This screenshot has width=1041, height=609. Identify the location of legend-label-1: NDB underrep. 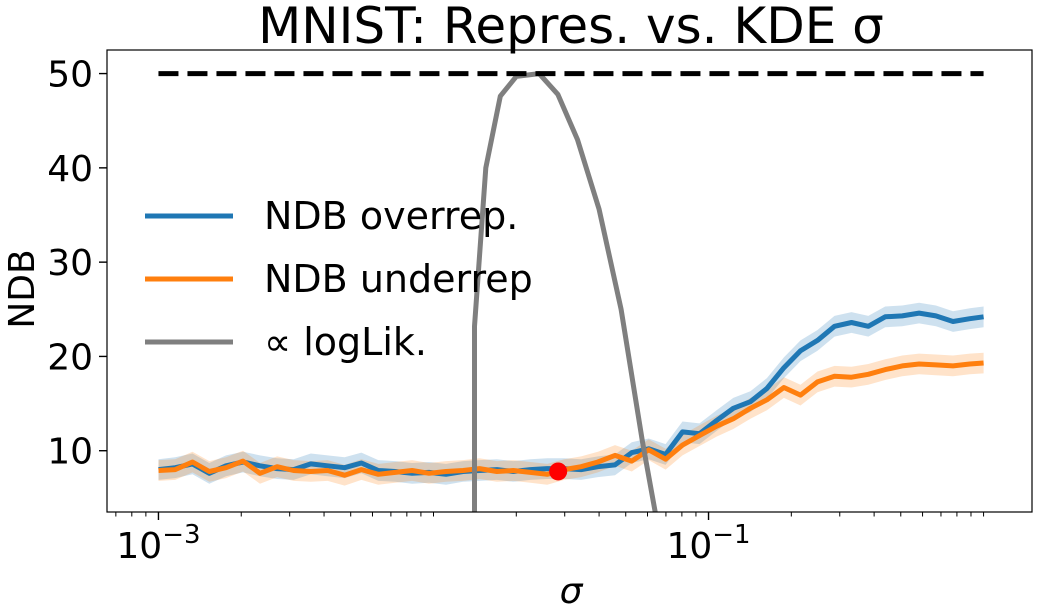
(398, 279).